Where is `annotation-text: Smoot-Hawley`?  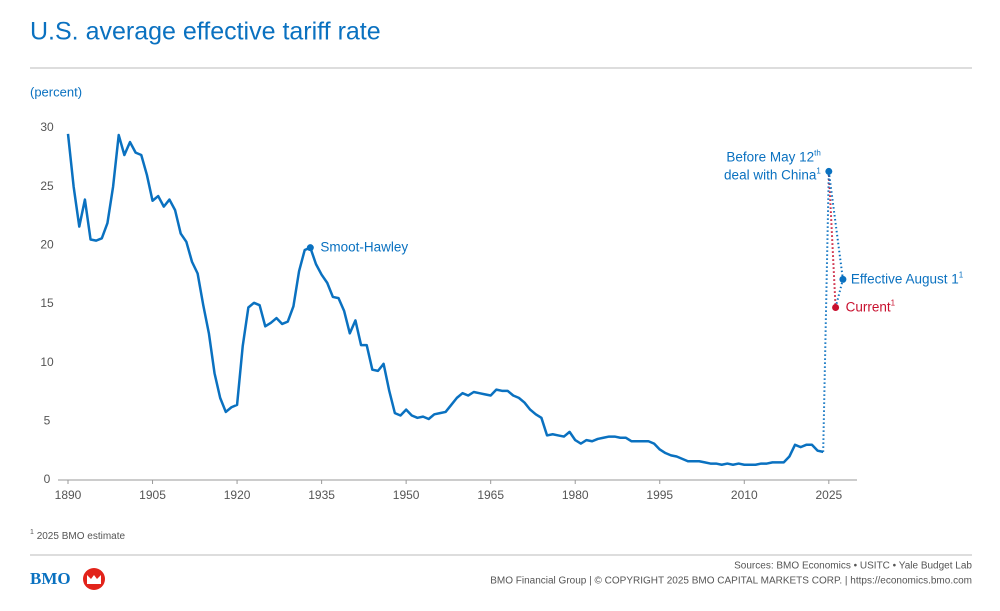 annotation-text: Smoot-Hawley is located at coordinates (364, 246).